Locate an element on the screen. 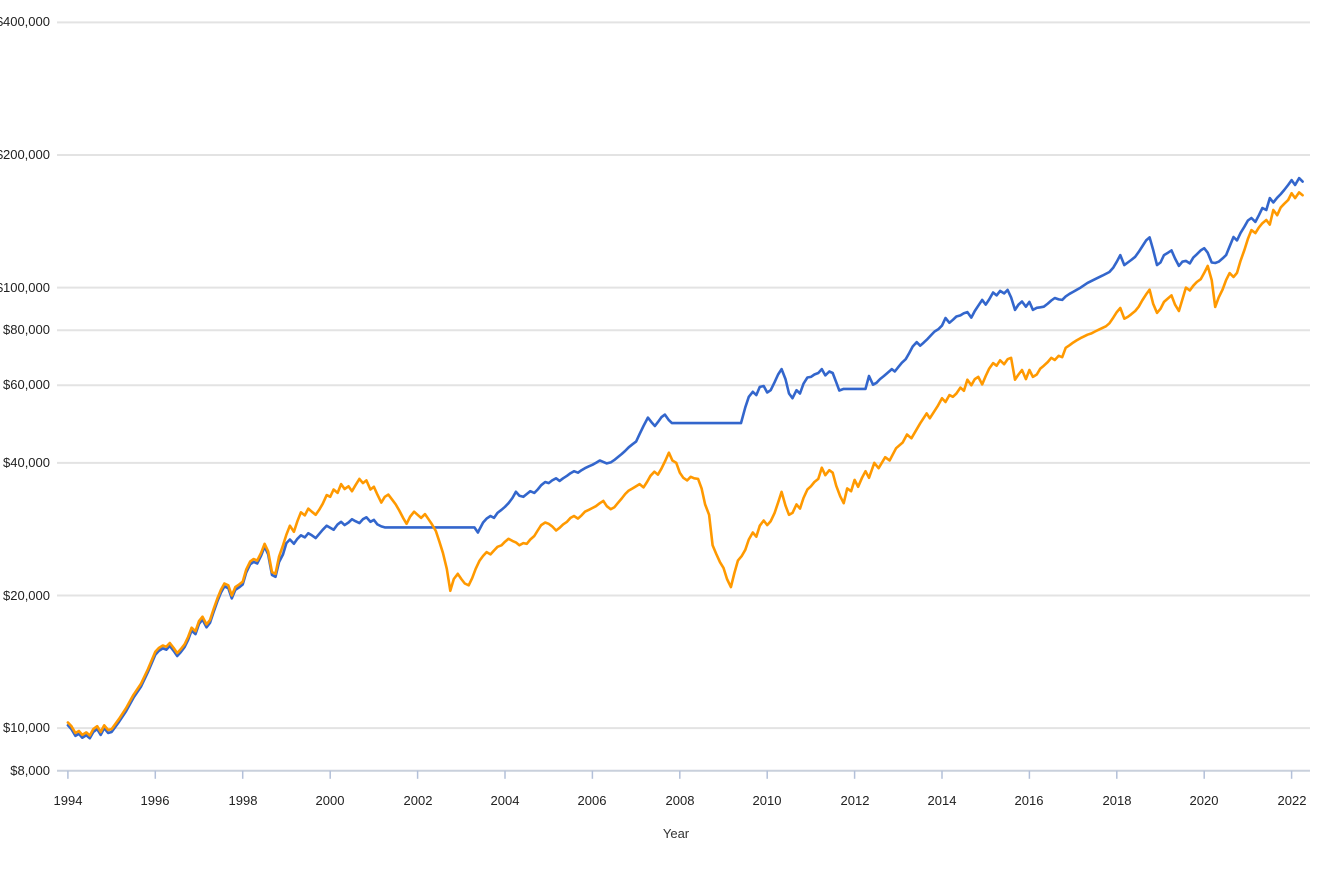 Image resolution: width=1319 pixels, height=870 pixels. x-axis-label: 2016 is located at coordinates (1029, 800).